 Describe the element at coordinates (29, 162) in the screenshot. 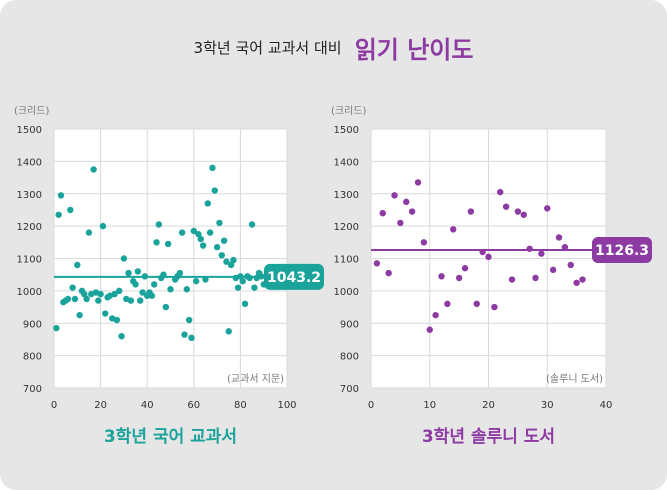

I see `textbook-y-tick-label: 1400` at that location.